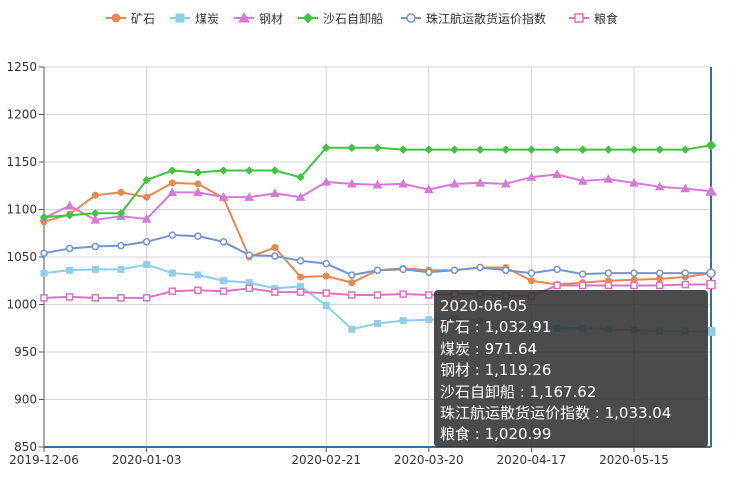  Describe the element at coordinates (518, 391) in the screenshot. I see `tooltip-line: 沙石自卸船 : 1,167.62` at that location.